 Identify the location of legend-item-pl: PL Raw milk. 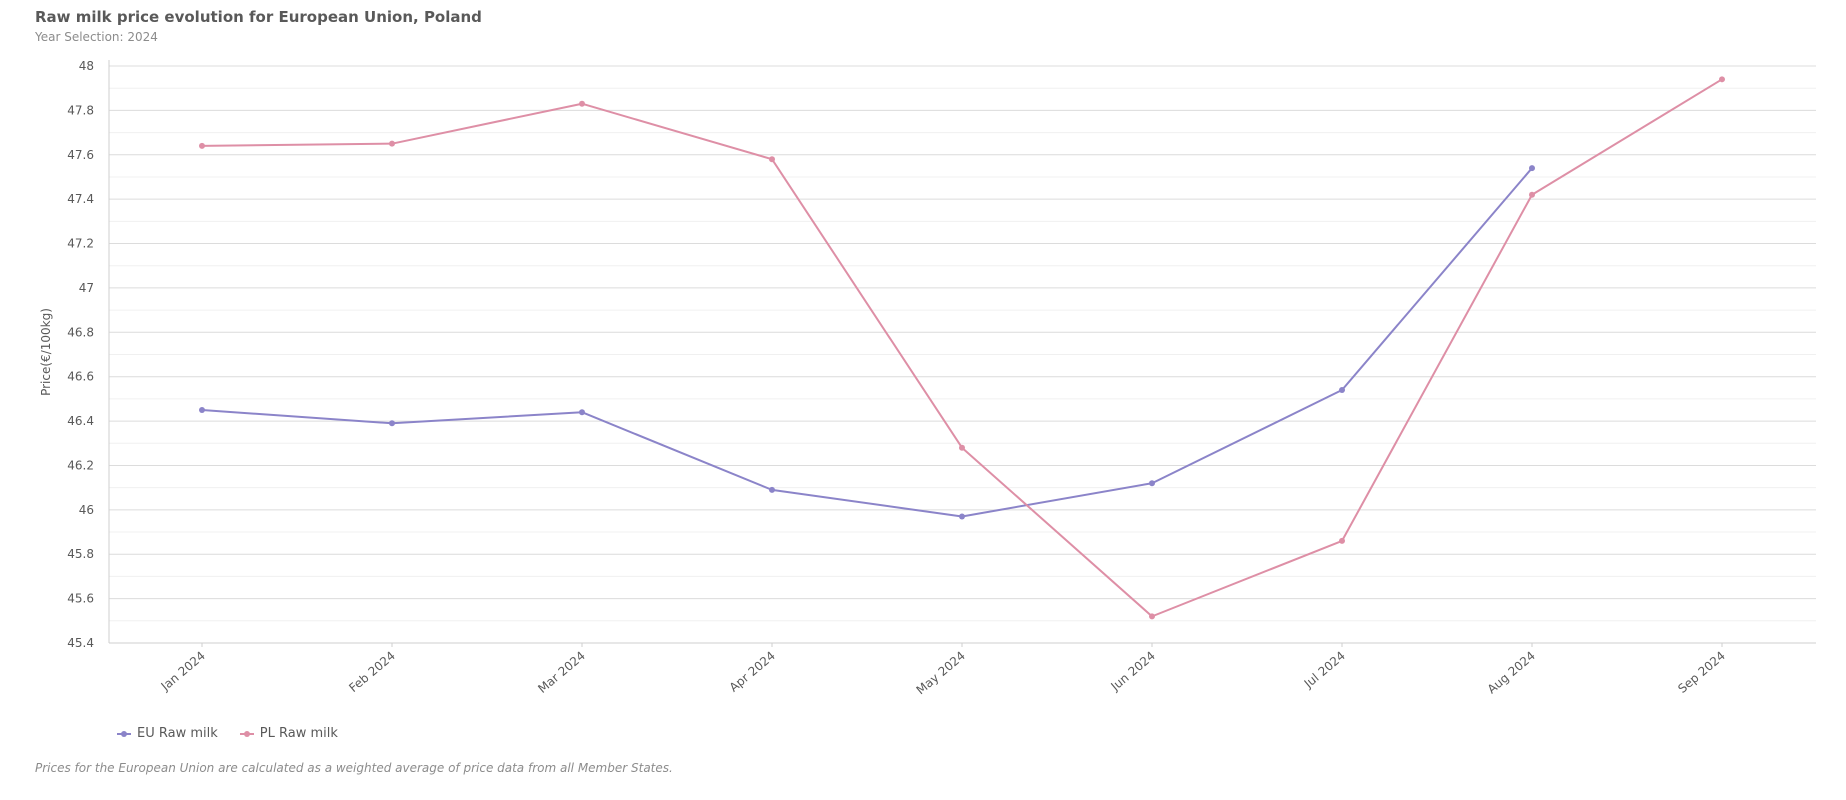
(288, 733).